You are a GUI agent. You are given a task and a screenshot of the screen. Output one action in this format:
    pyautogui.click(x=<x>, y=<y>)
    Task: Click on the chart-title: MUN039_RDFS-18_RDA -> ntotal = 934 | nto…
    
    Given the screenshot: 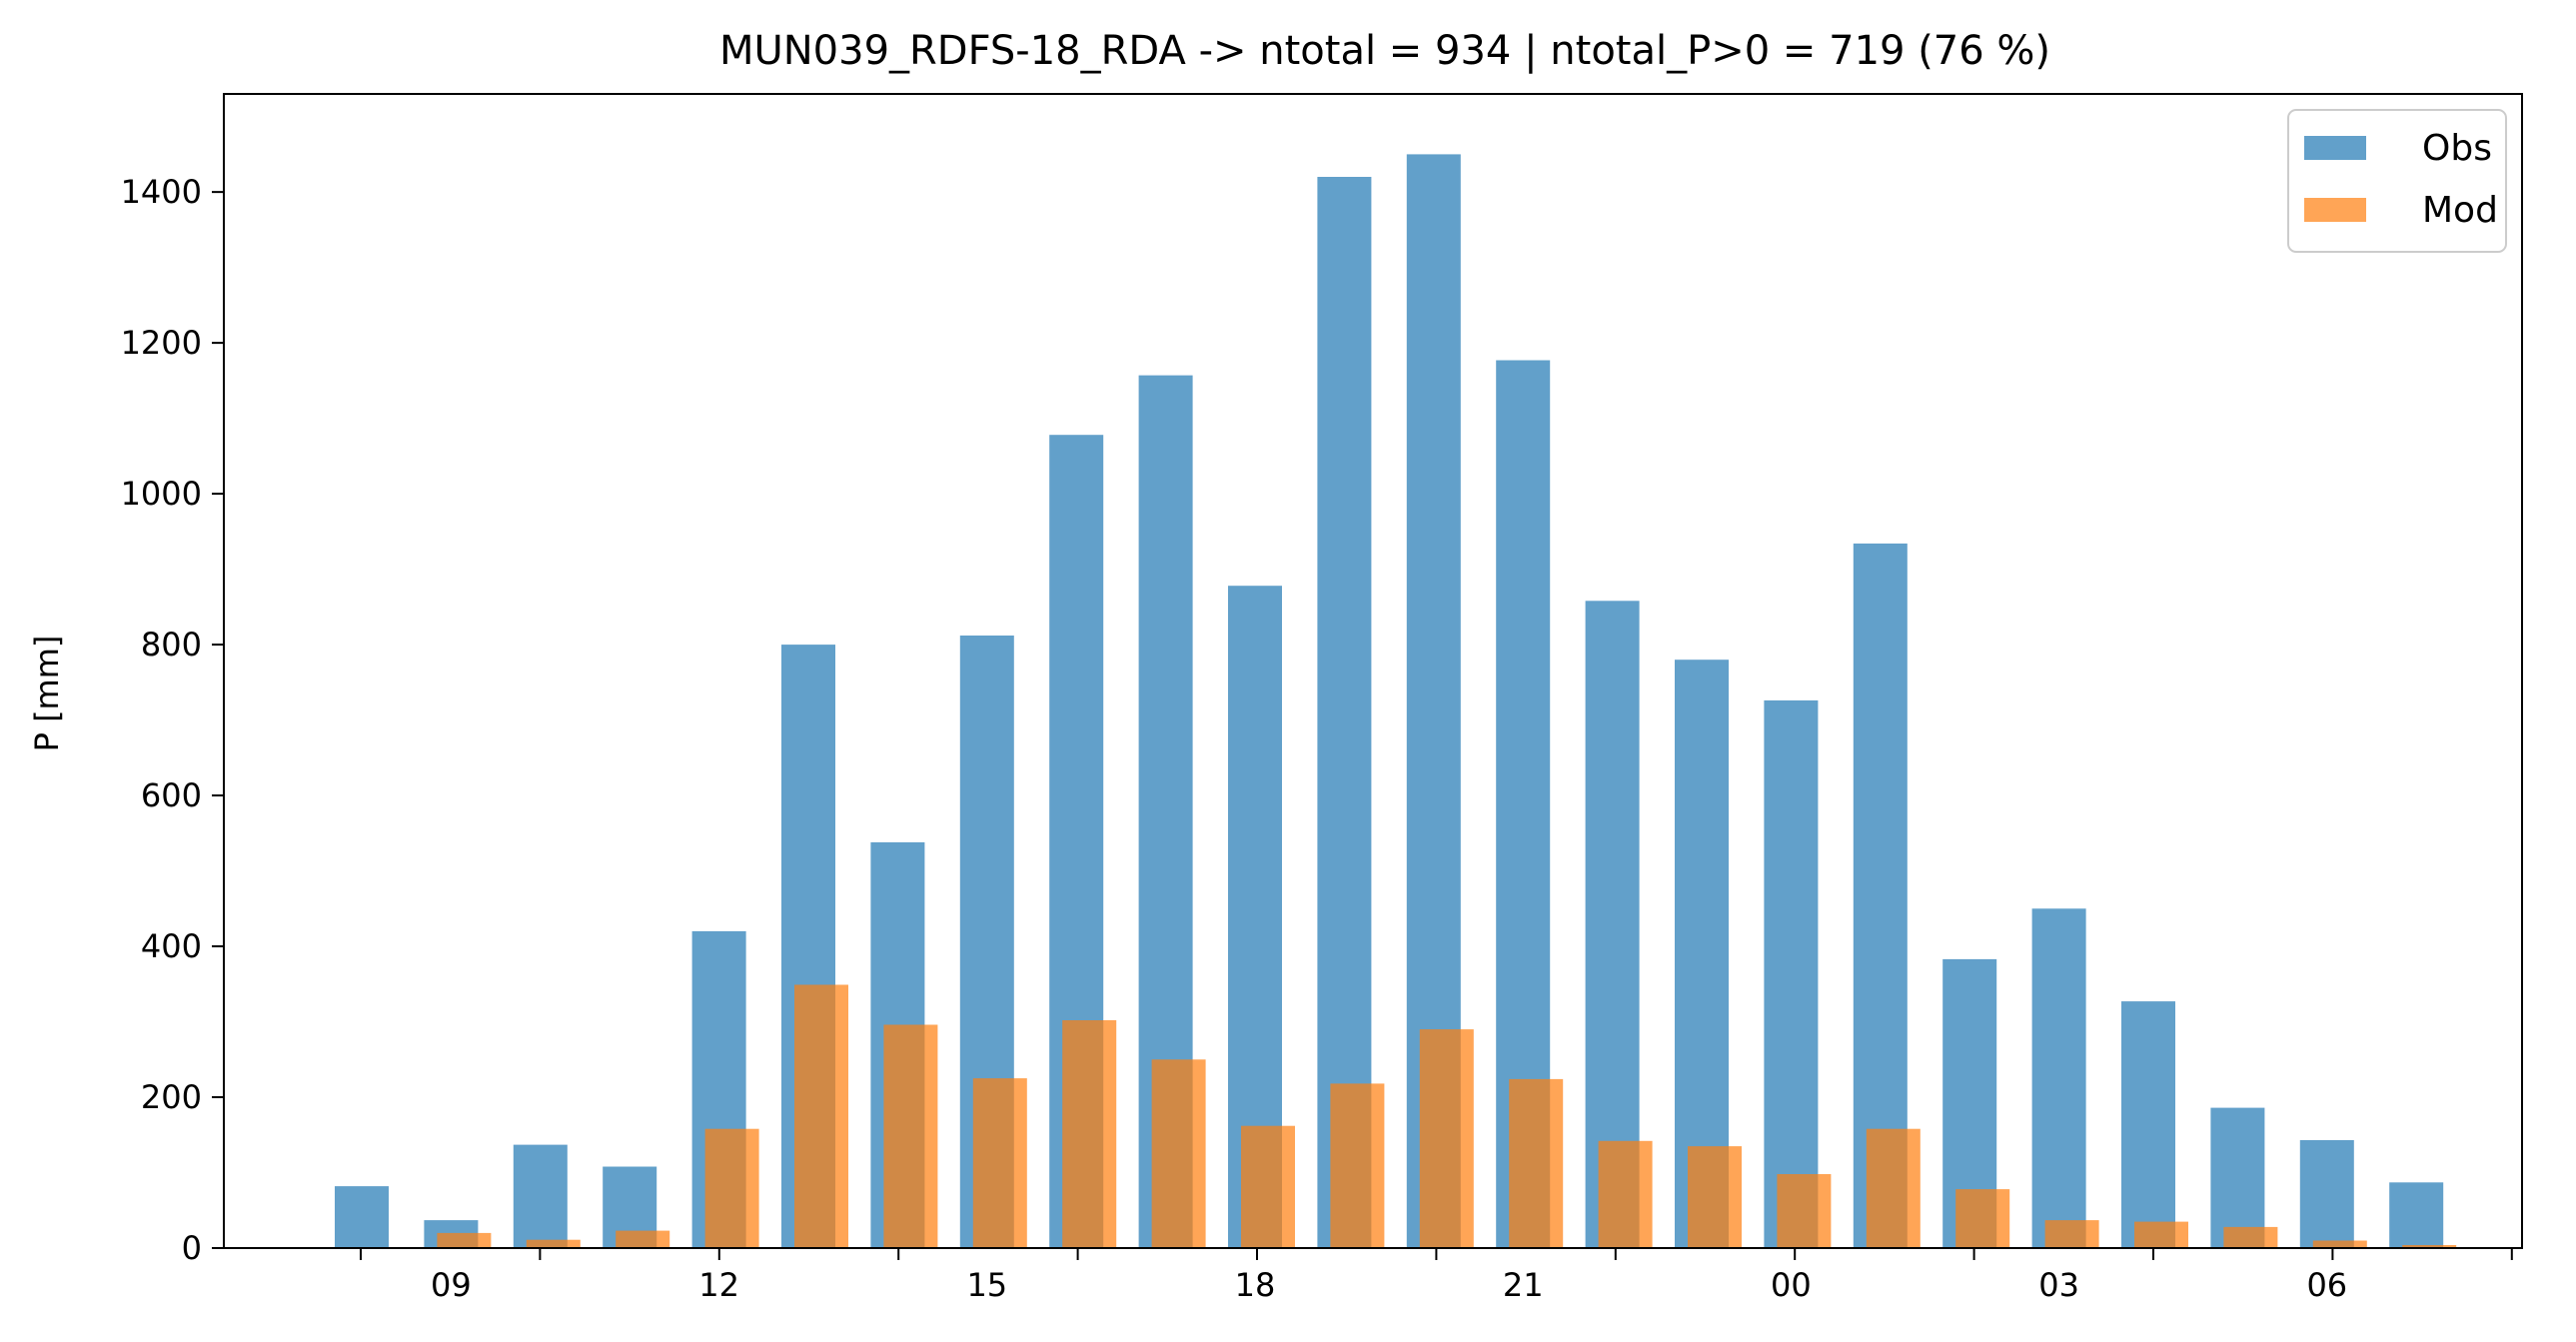 What is the action you would take?
    pyautogui.click(x=1384, y=51)
    